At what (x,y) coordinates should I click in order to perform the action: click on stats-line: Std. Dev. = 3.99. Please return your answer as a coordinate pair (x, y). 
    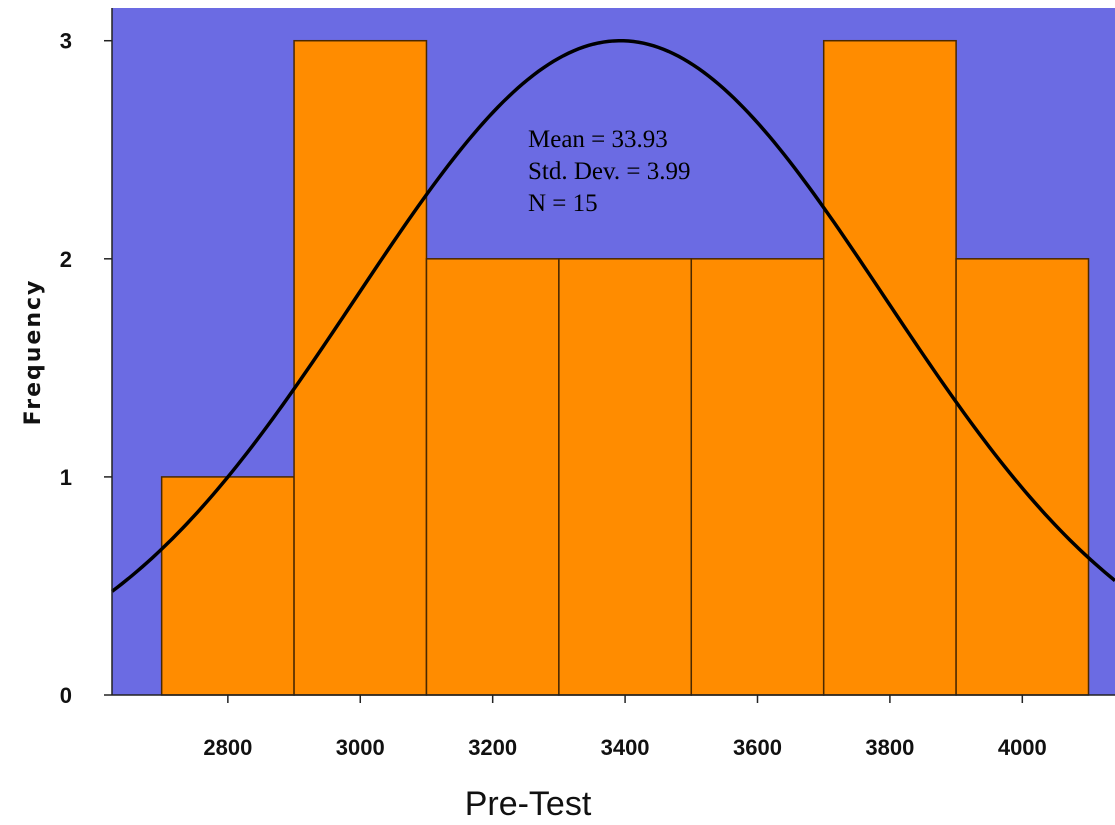
    Looking at the image, I should click on (609, 171).